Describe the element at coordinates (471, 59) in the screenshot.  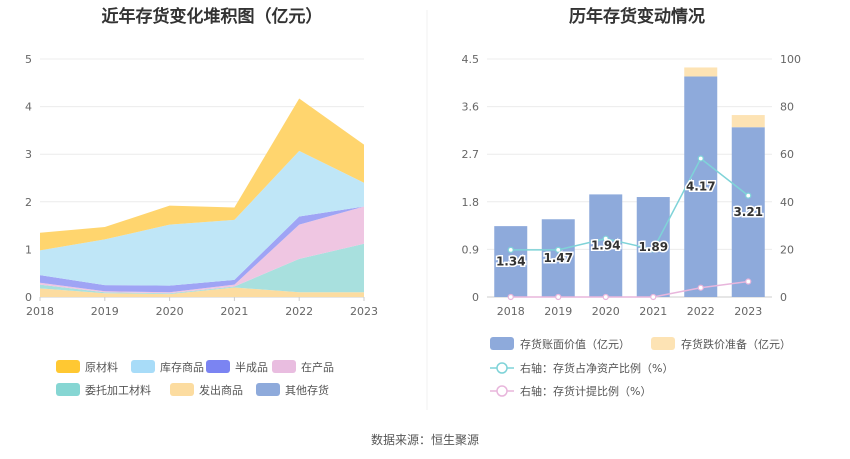
I see `right-y-left-tick-label: 4.5` at that location.